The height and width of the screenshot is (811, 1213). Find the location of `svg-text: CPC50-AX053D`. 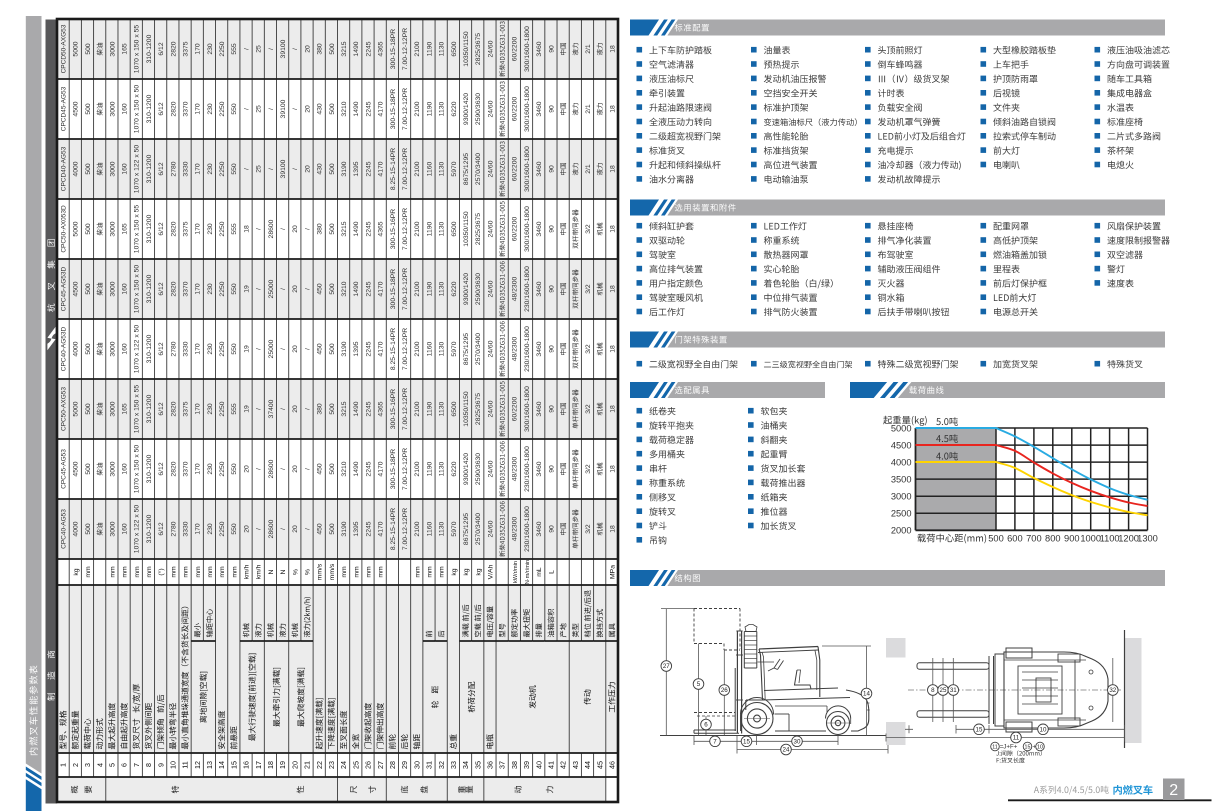

svg-text: CPC50-AX053D is located at coordinates (63, 229).